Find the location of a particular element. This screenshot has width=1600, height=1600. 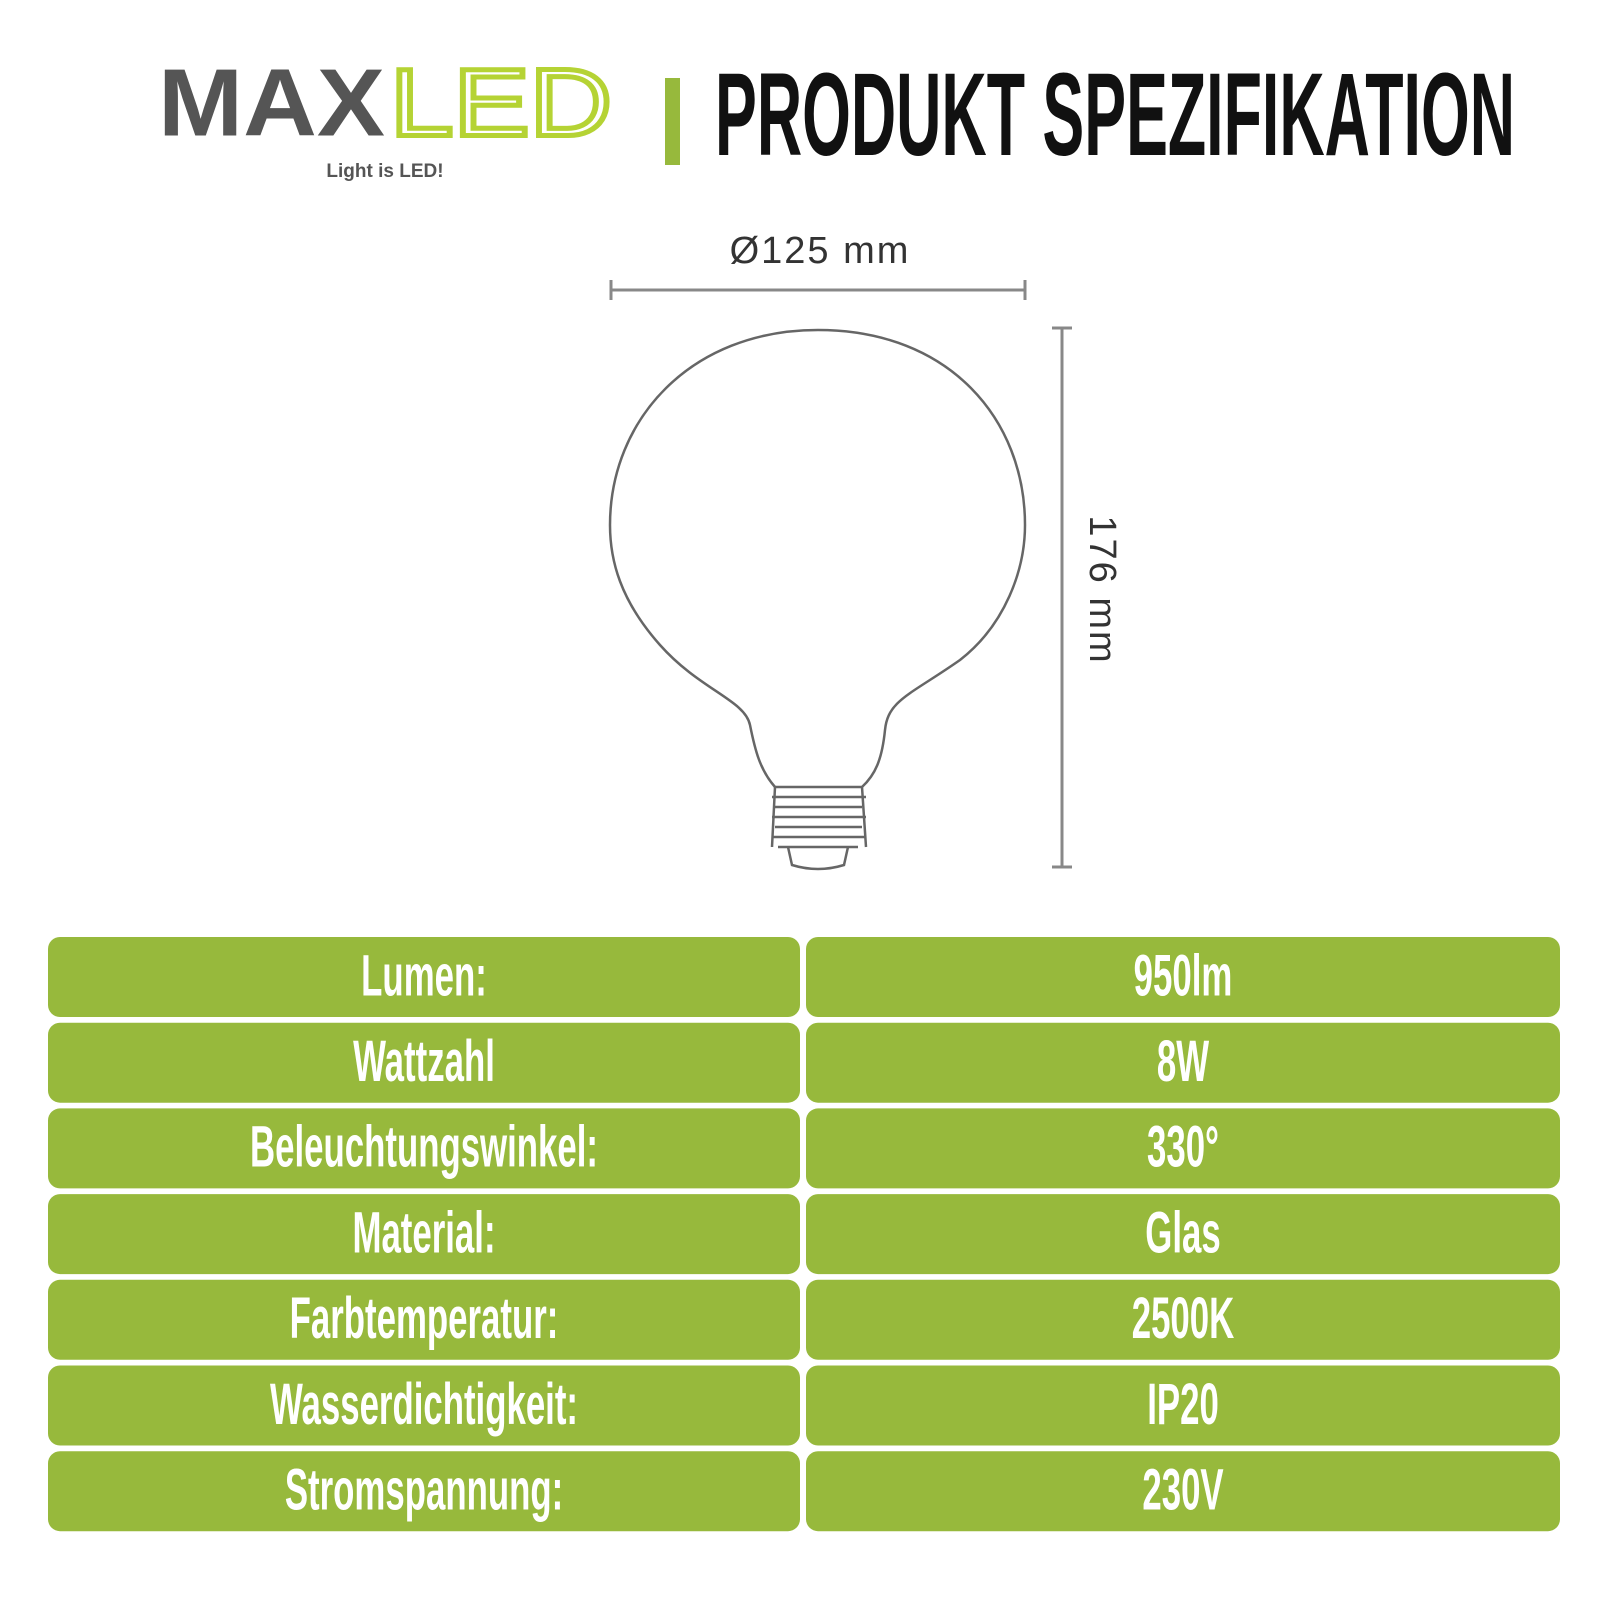

spec-label: Lumen: is located at coordinates (424, 976).